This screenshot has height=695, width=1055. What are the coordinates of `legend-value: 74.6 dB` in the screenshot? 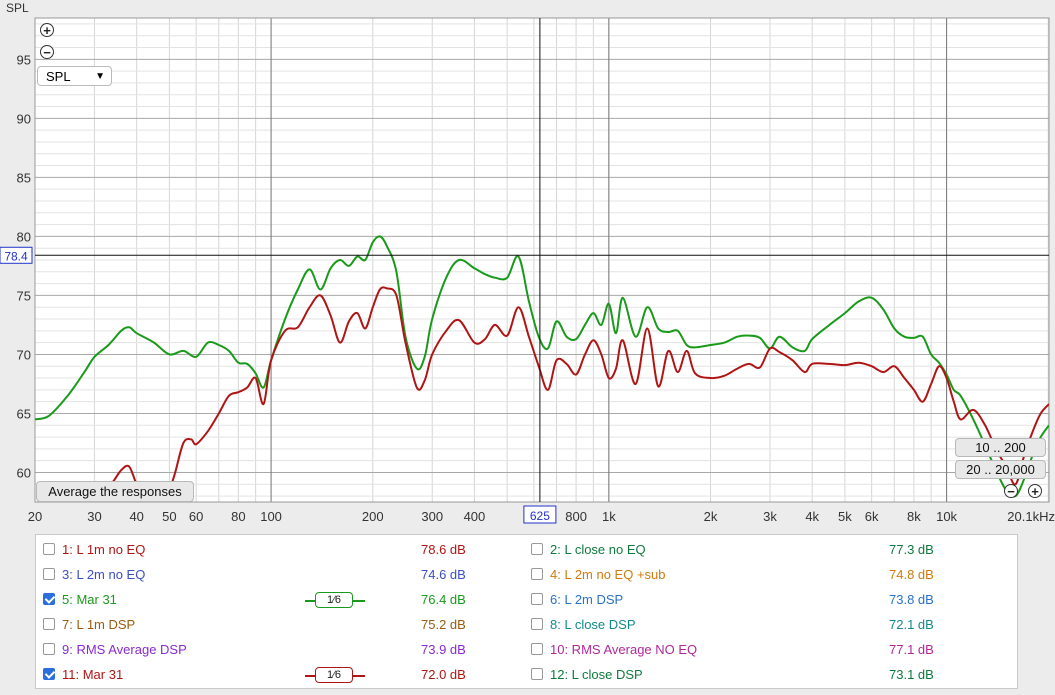 It's located at (443, 574).